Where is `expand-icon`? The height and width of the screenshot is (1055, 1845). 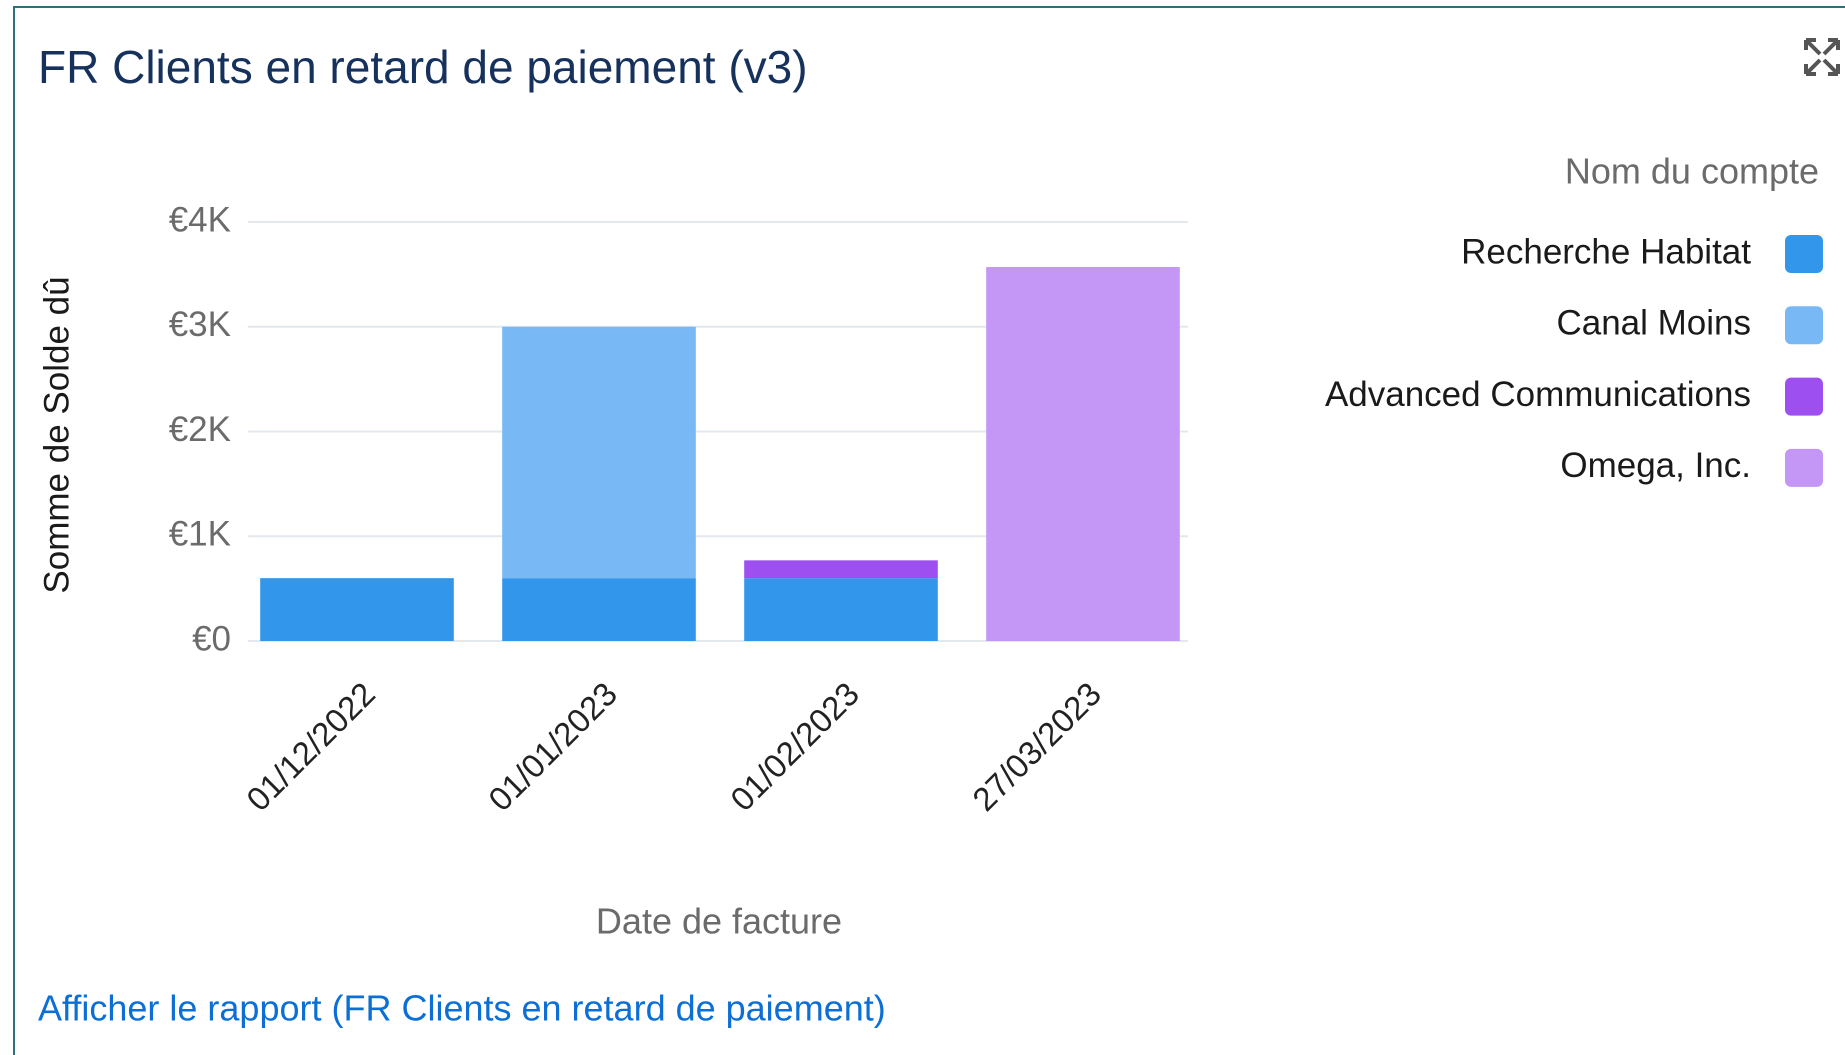 expand-icon is located at coordinates (1822, 57).